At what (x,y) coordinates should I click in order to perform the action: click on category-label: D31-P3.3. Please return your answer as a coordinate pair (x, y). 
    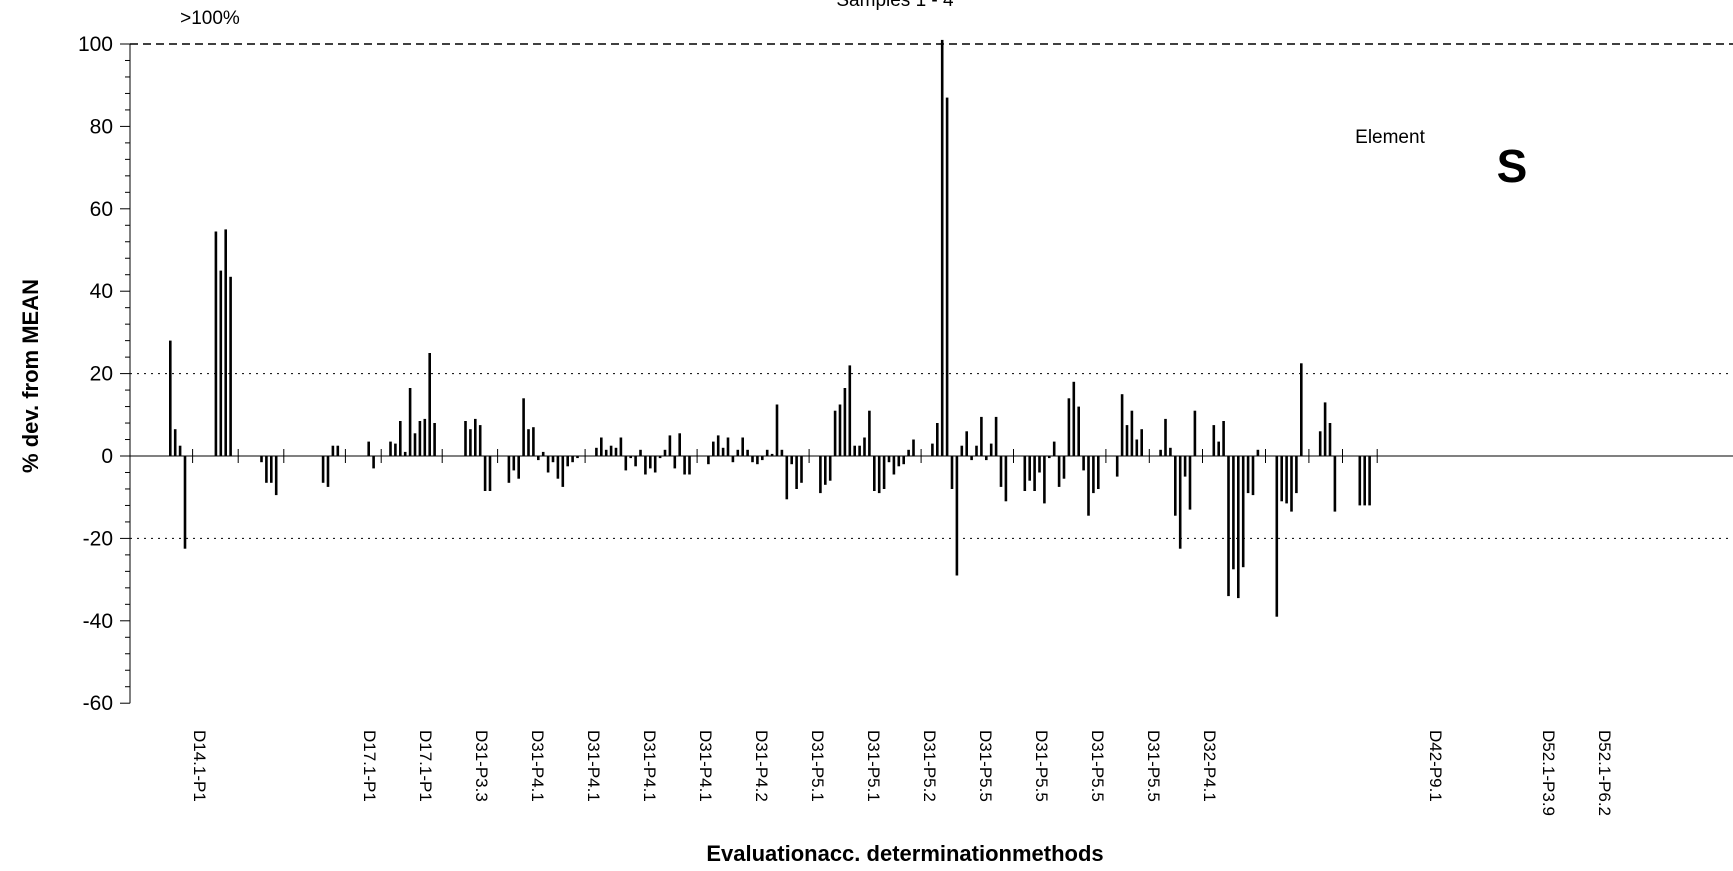
    Looking at the image, I should click on (481, 766).